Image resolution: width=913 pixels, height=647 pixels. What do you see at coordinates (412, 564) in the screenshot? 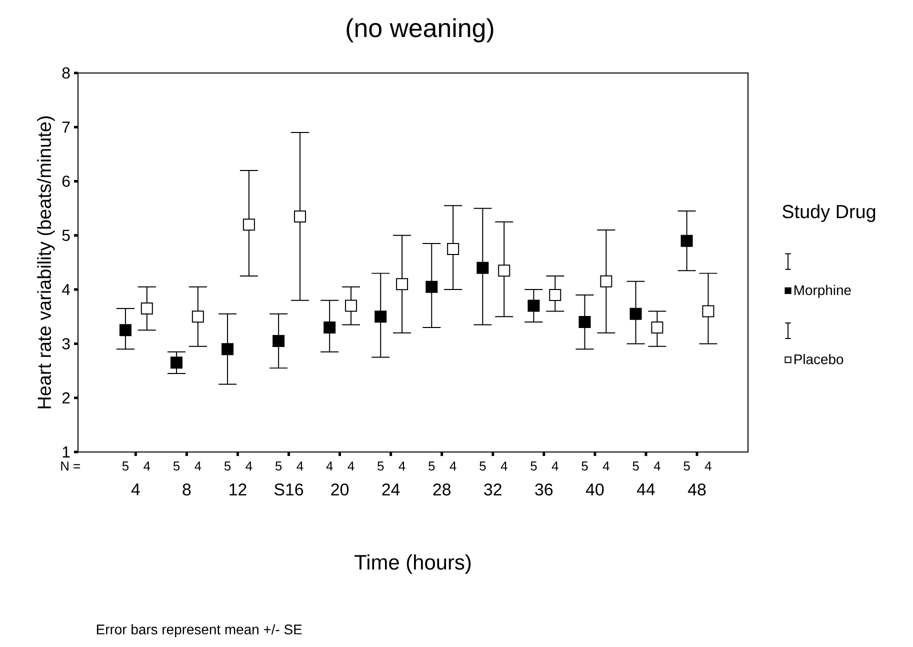
I see `x-axis-title: Time (hours)` at bounding box center [412, 564].